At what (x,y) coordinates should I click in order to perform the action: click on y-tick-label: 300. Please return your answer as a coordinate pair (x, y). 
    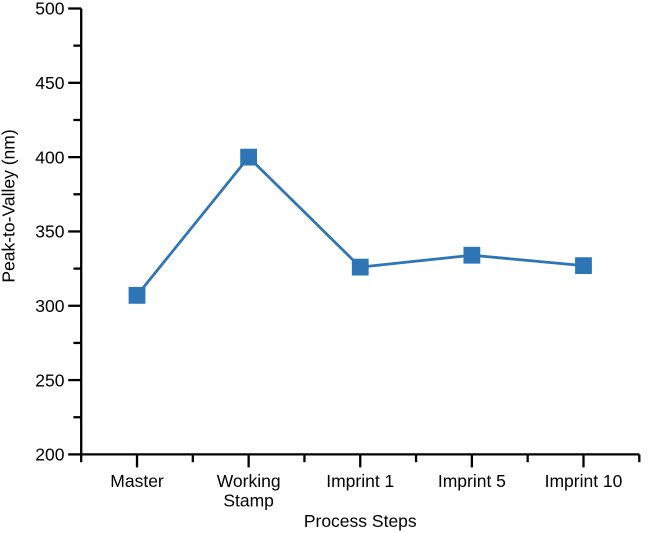
    Looking at the image, I should click on (49, 306).